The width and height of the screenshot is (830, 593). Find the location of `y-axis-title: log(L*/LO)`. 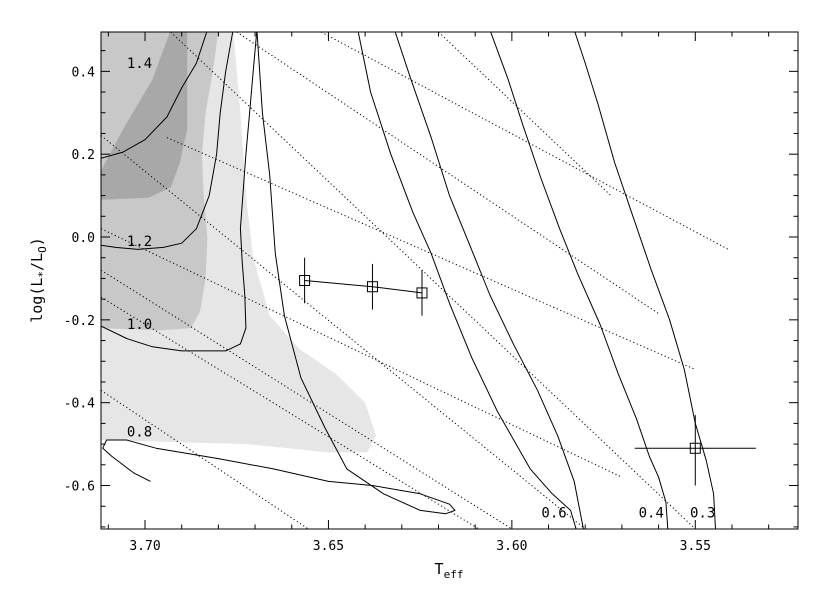

y-axis-title: log(L*/LO) is located at coordinates (38, 280).